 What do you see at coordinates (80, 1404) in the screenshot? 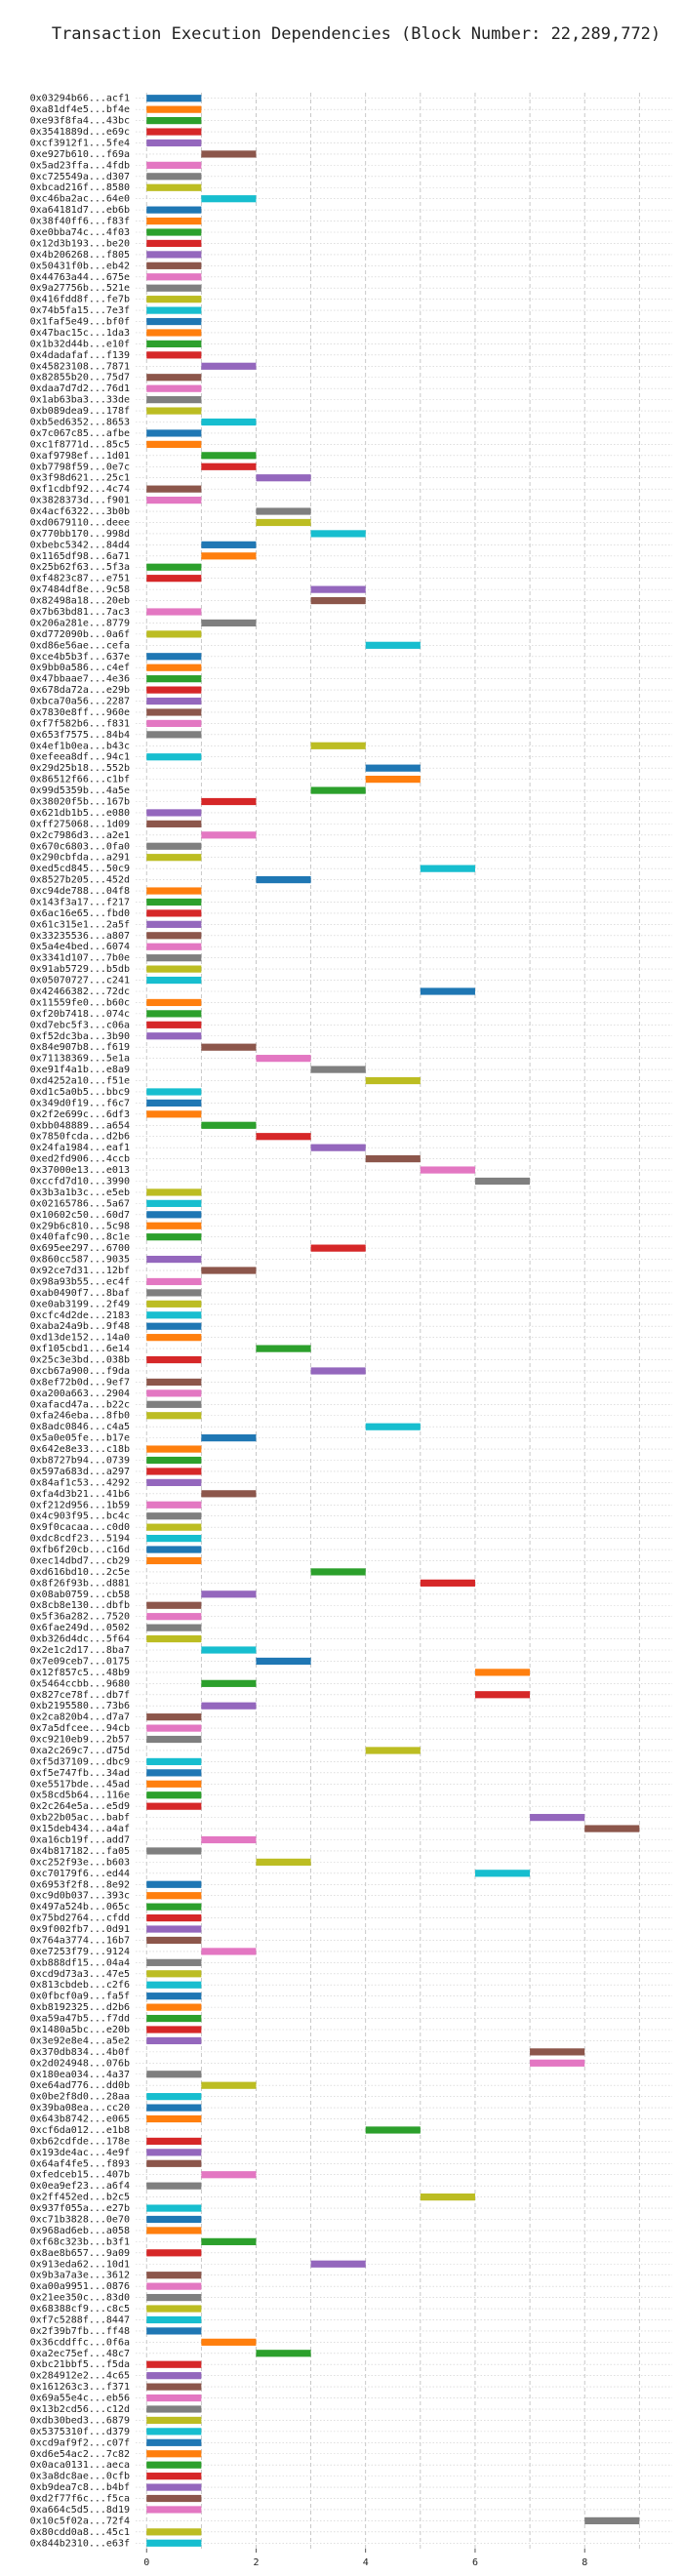
I see `y-tick-label: 0xafacd47a...b22c` at bounding box center [80, 1404].